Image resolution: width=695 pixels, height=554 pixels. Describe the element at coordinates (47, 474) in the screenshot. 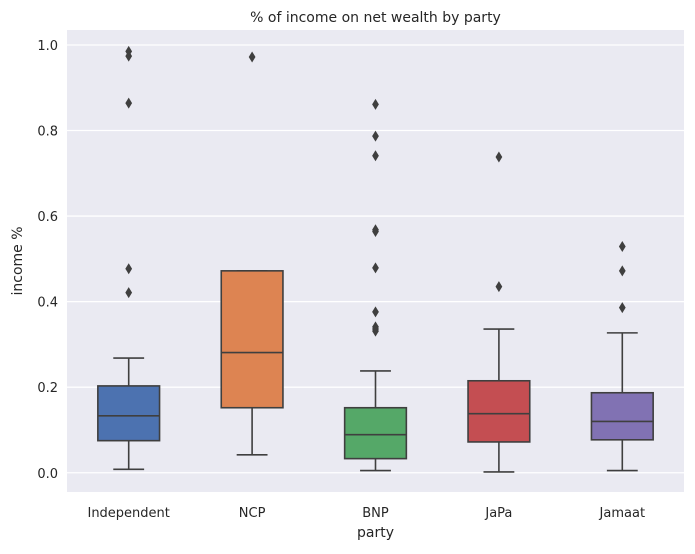

I see `y-tick-label: 0.0` at that location.